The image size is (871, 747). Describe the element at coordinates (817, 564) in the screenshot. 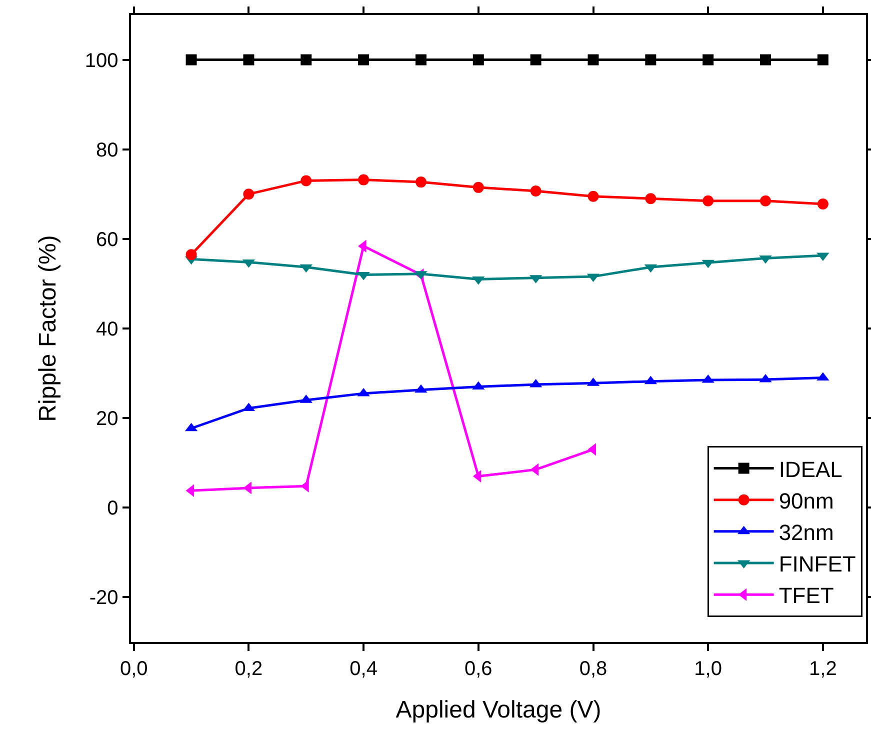

I see `legend-label: FINFET` at that location.